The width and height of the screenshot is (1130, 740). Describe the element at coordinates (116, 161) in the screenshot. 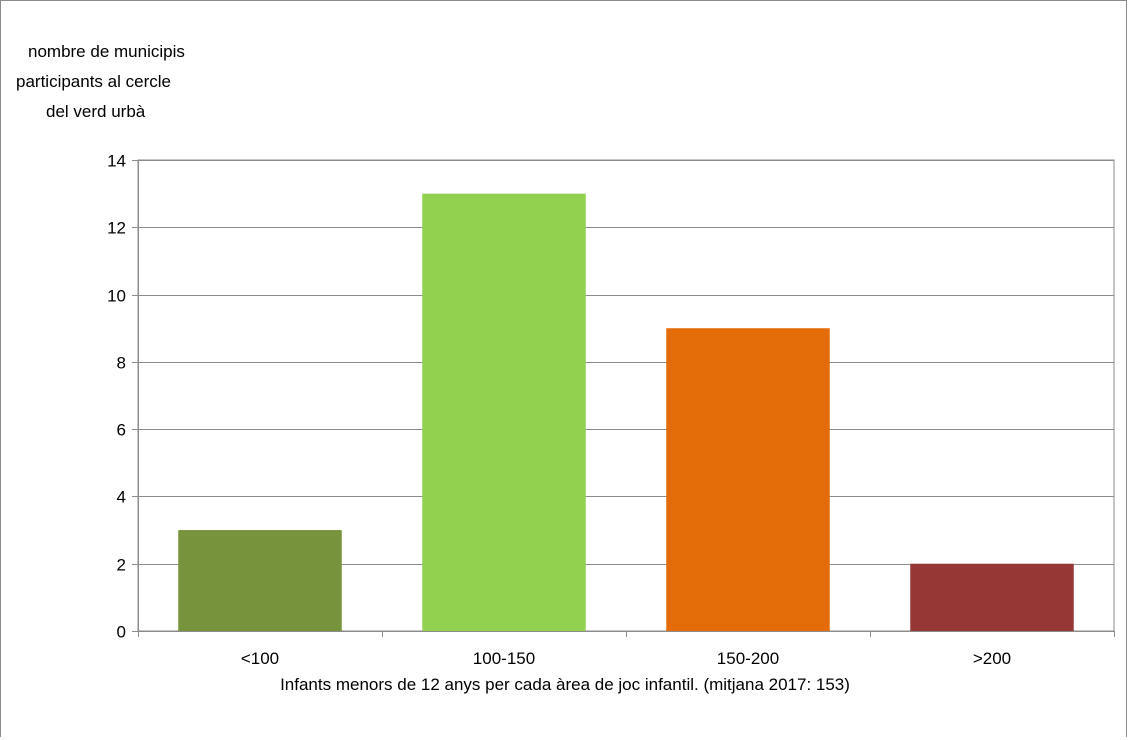

I see `y-tick-label: 14` at that location.